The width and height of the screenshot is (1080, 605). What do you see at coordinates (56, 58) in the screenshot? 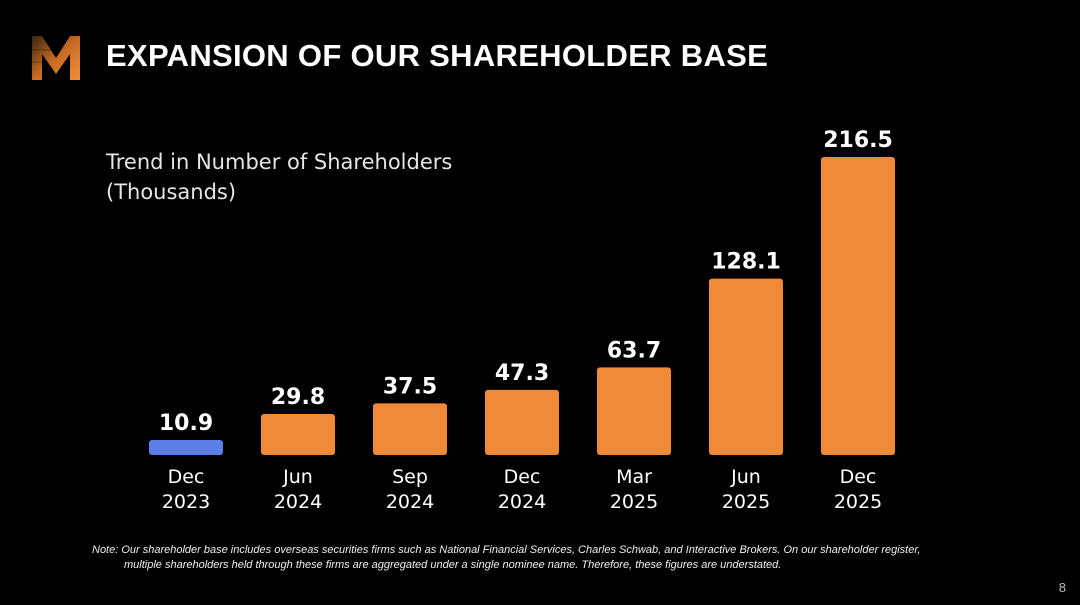
I see `m-logo-icon` at bounding box center [56, 58].